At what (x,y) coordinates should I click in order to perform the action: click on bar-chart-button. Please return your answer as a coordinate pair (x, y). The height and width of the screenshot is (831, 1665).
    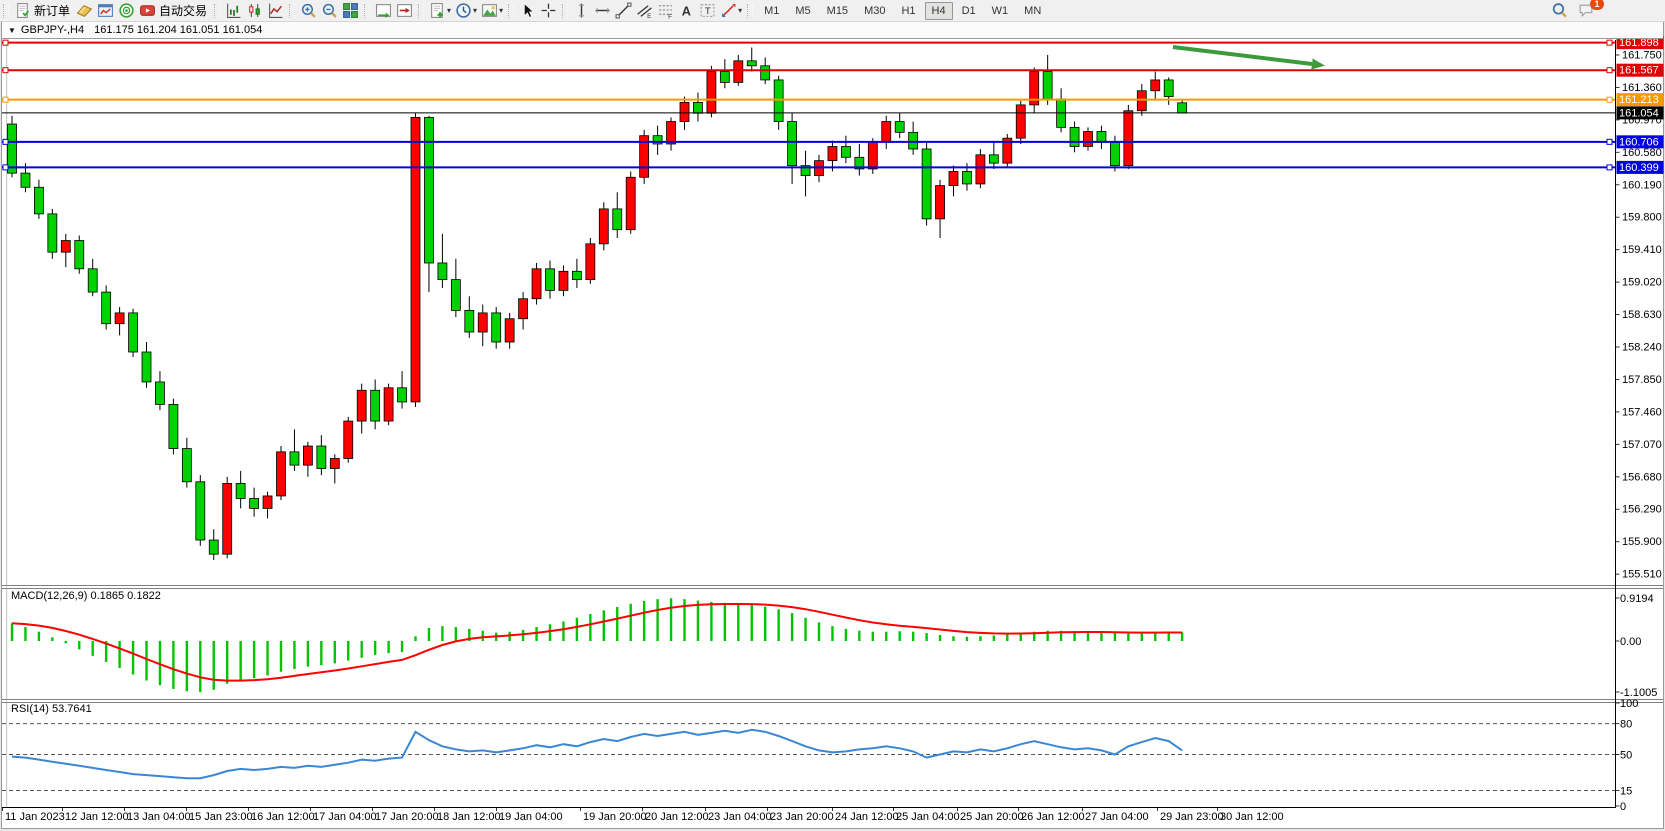
    Looking at the image, I should click on (233, 10).